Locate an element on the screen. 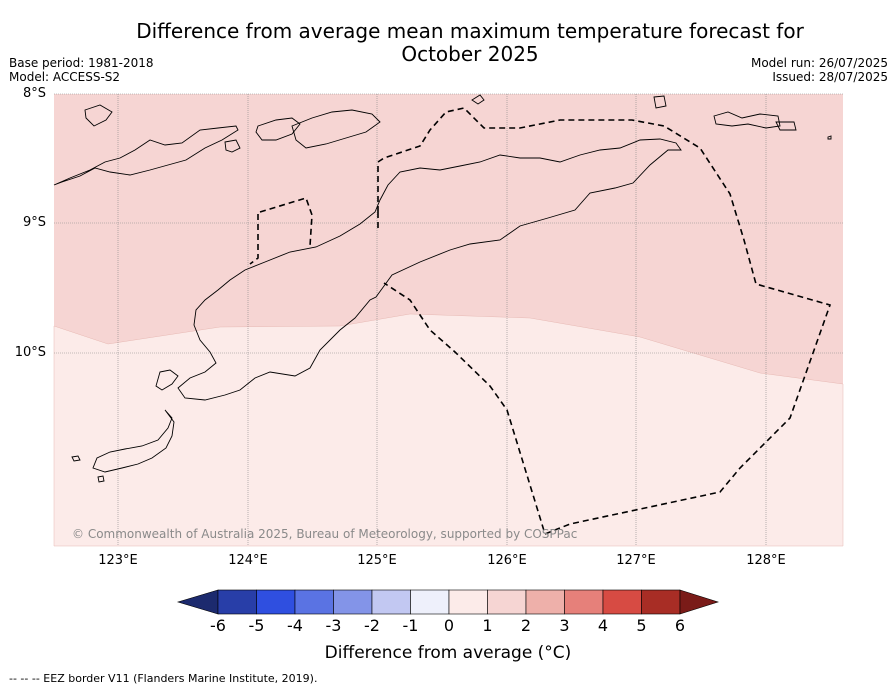 This screenshot has width=896, height=690. colorbar-tick-label: 4 is located at coordinates (603, 625).